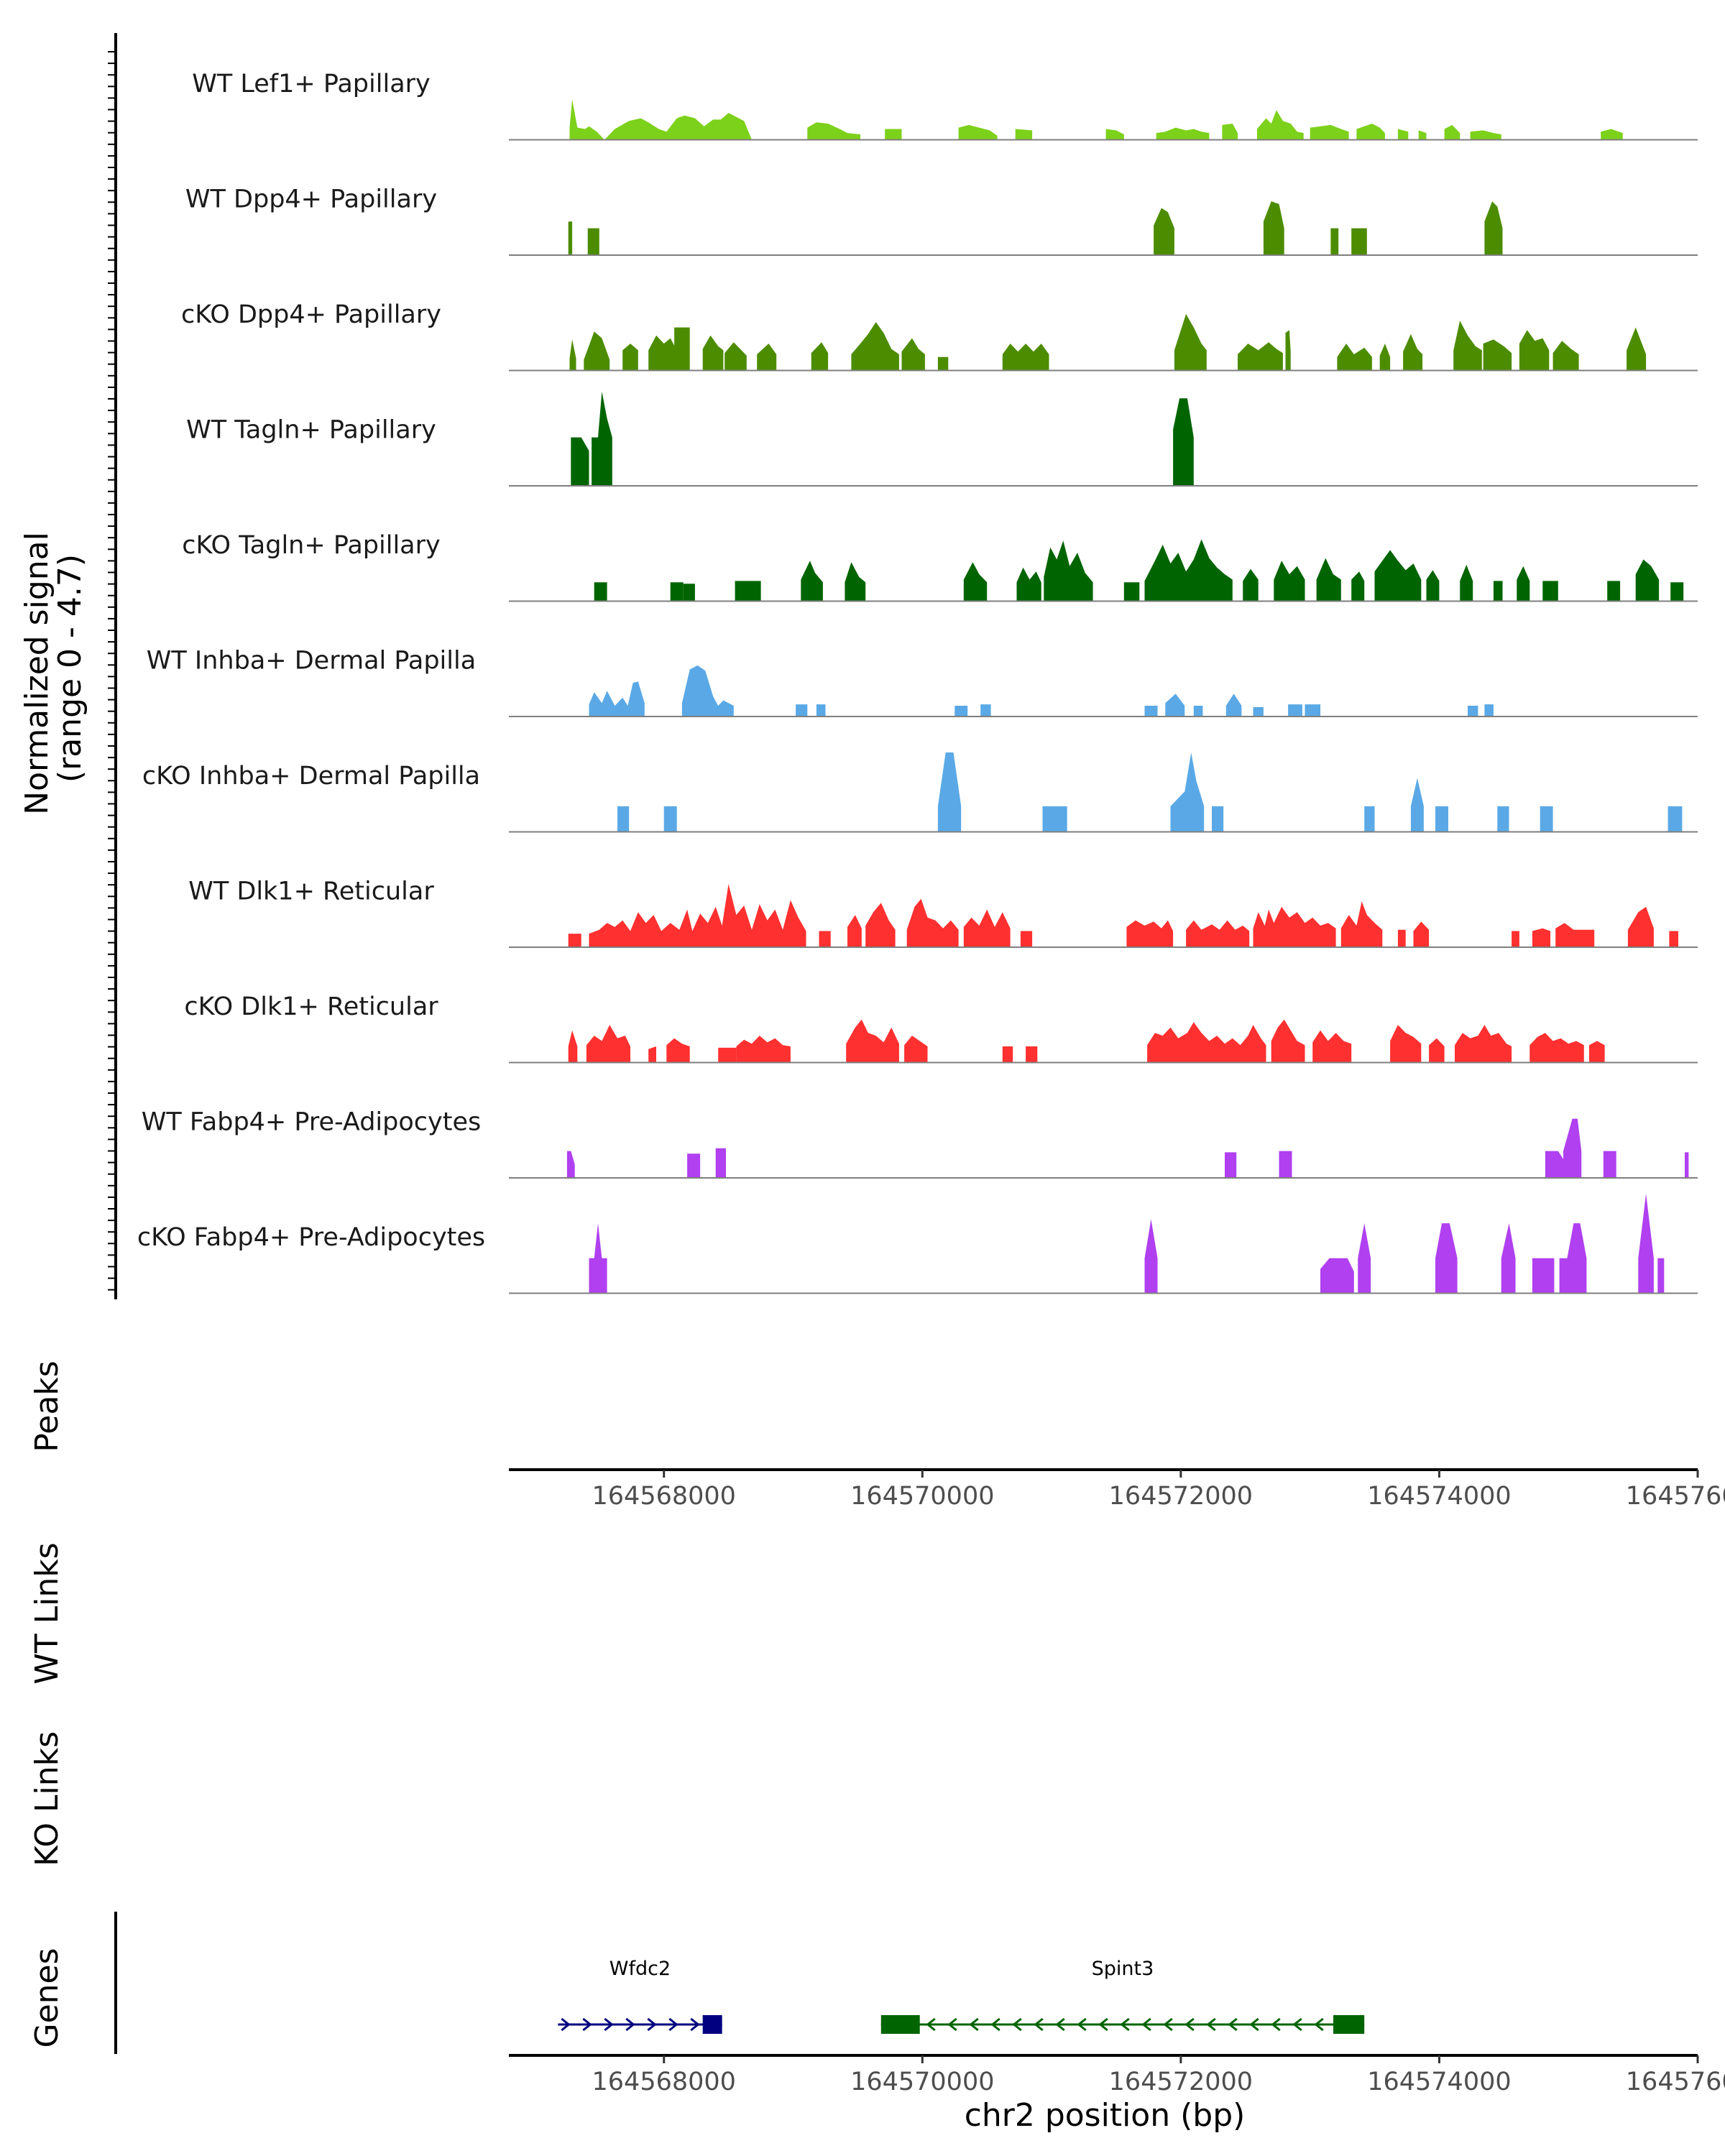 The height and width of the screenshot is (2156, 1725). Describe the element at coordinates (1105, 2115) in the screenshot. I see `x-axis-label: chr2 position (bp)` at that location.